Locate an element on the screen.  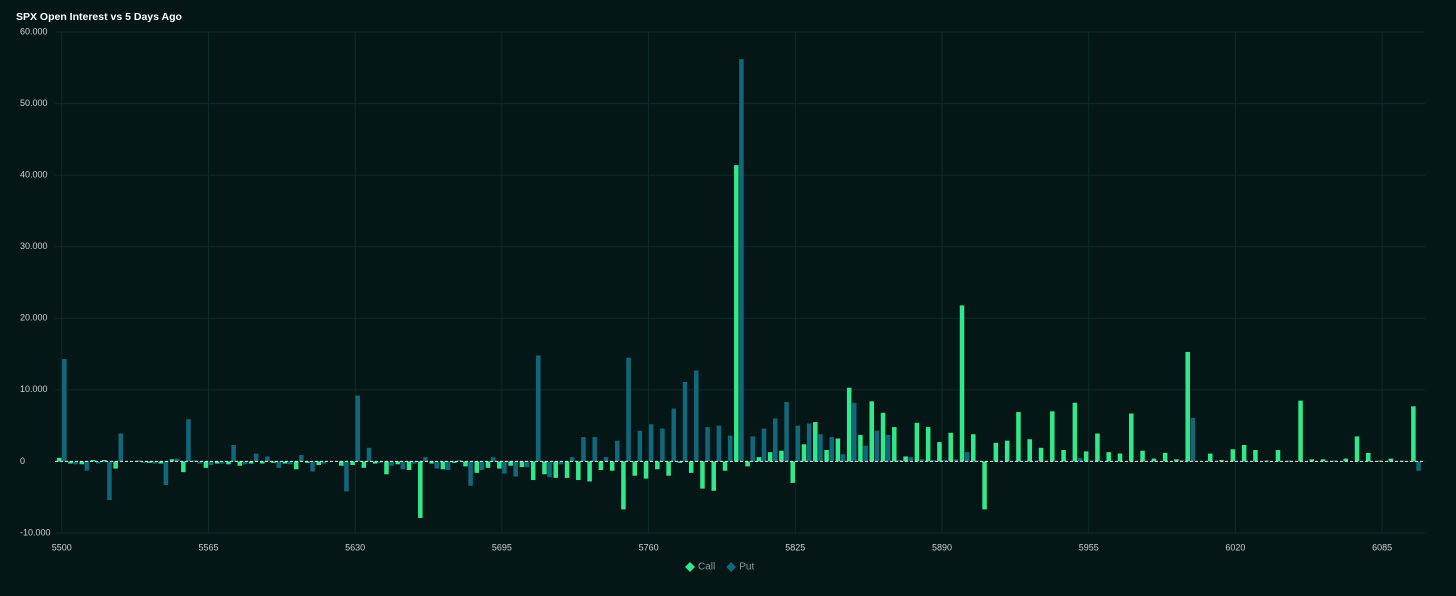
y-tick-label: -10.000 is located at coordinates (35, 532).